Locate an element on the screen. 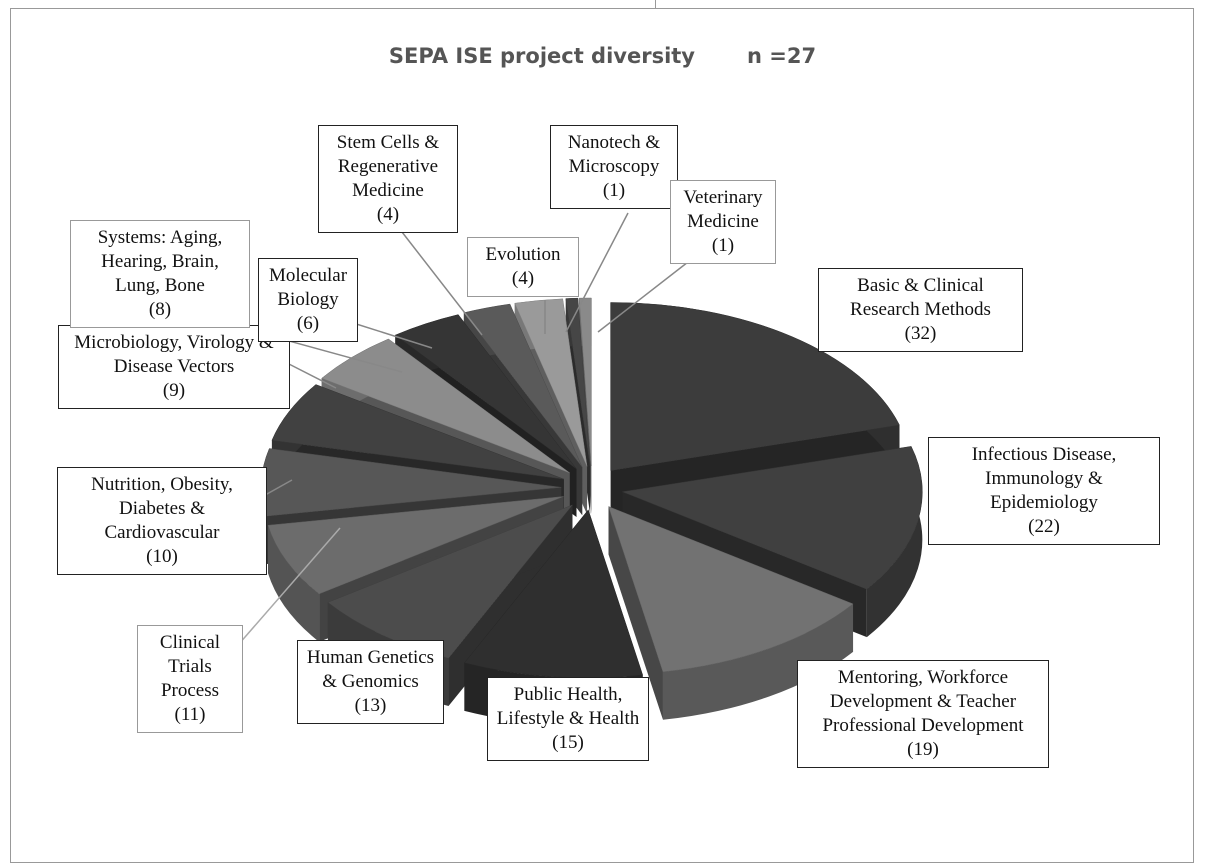 The image size is (1205, 865). category-label: Basic & Clinical Research Methods is located at coordinates (920, 297).